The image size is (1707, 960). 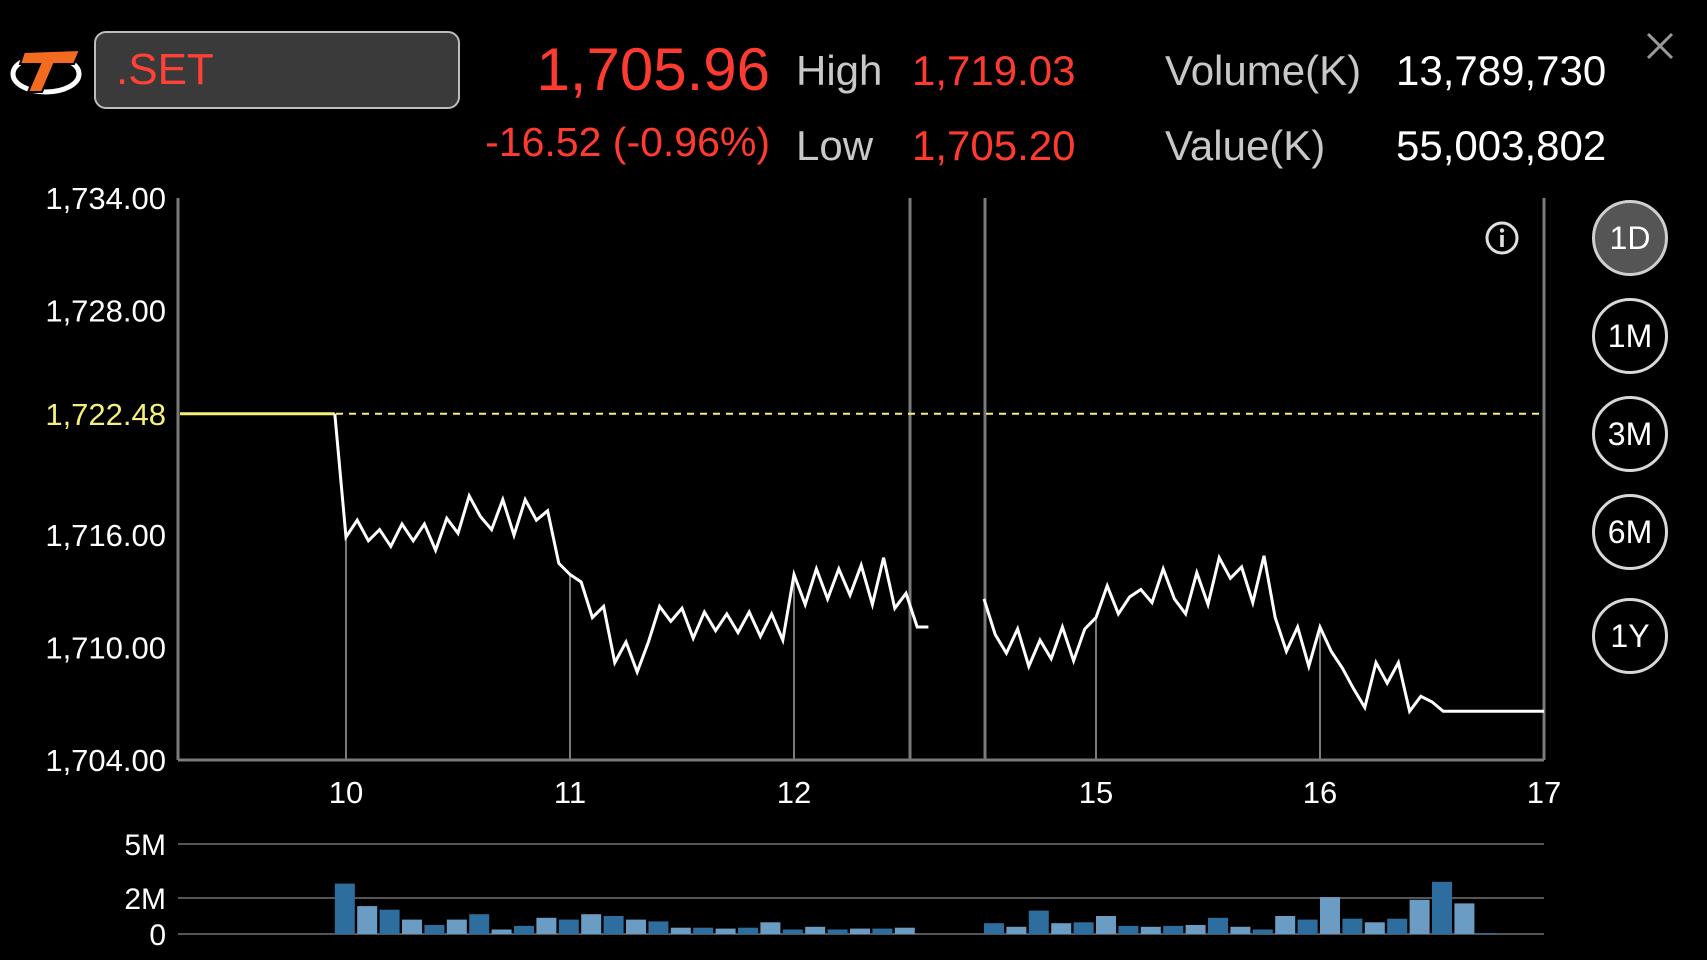 What do you see at coordinates (1245, 145) in the screenshot?
I see `value-label: Value(K)` at bounding box center [1245, 145].